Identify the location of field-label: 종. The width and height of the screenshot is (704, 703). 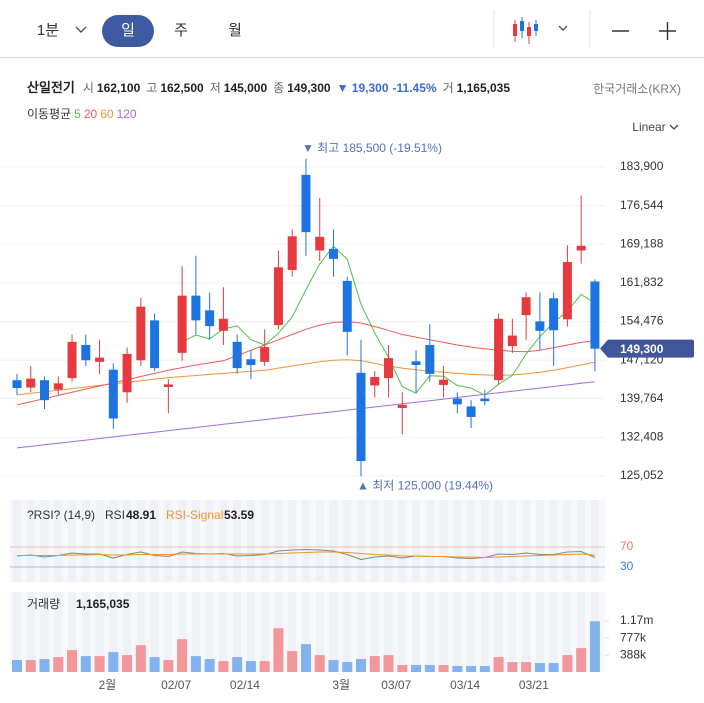
(279, 88).